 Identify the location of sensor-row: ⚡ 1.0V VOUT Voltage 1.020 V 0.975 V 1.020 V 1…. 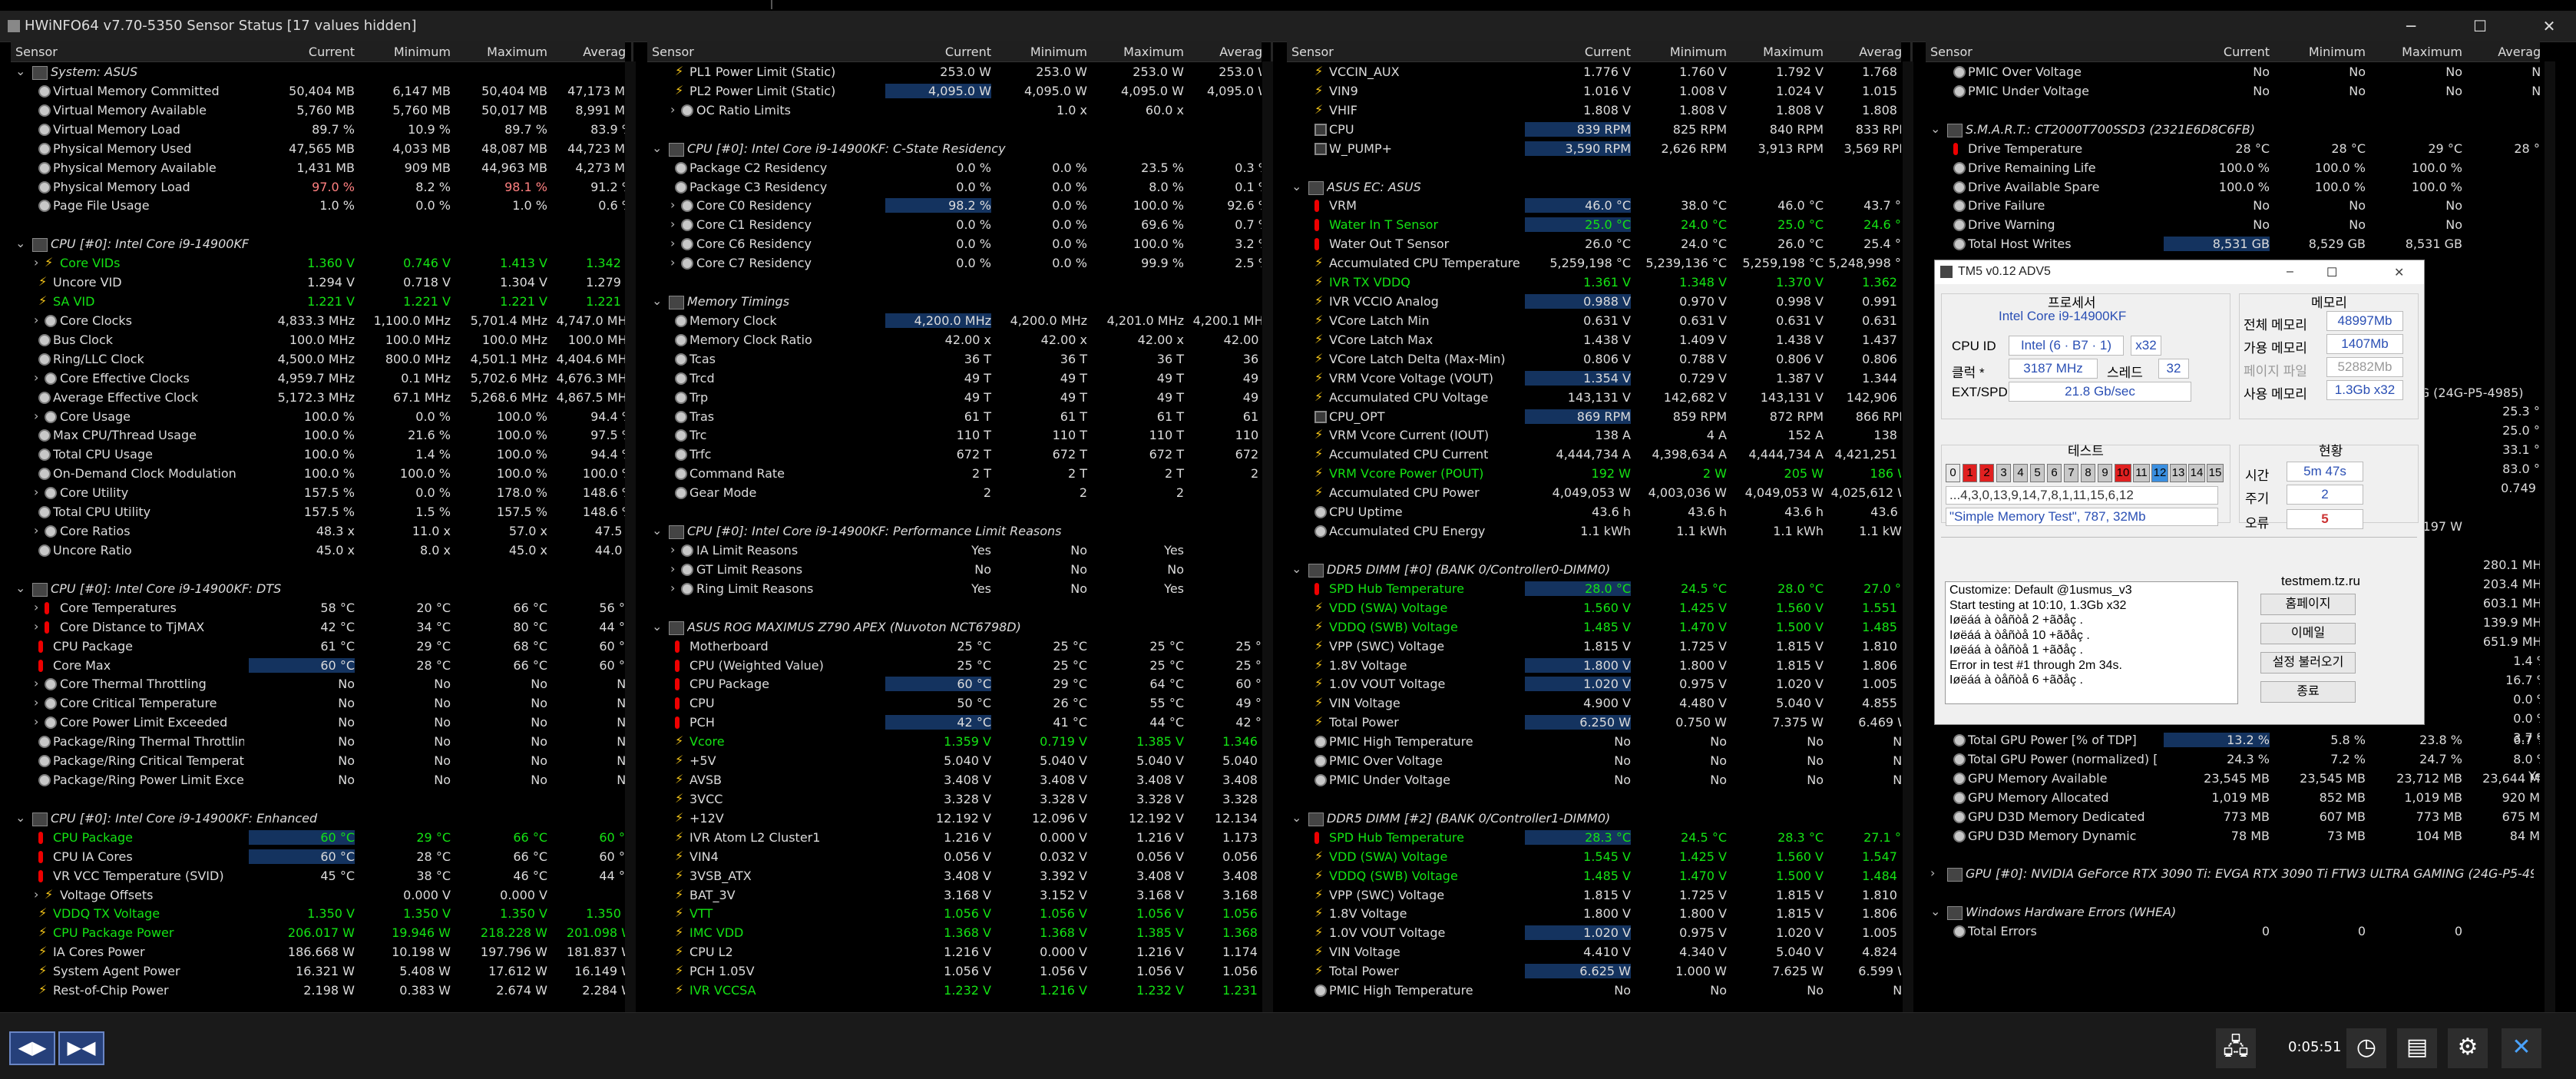
(1594, 684).